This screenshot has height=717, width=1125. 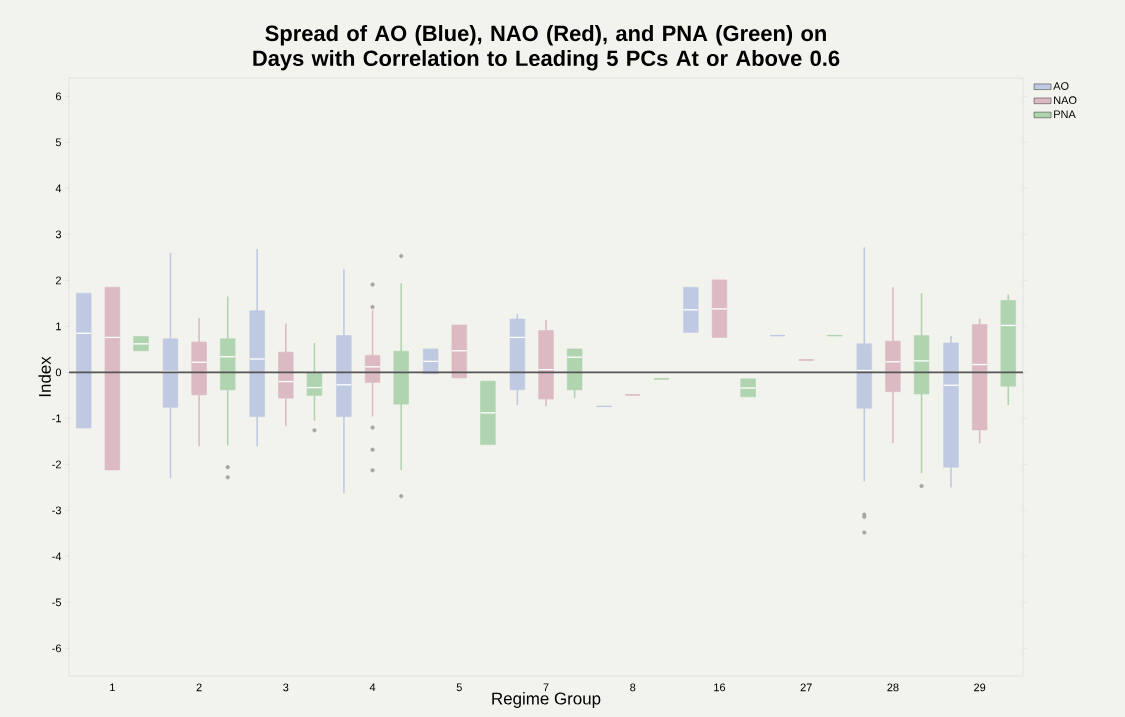 I want to click on y-tick-label: 4, so click(x=58, y=188).